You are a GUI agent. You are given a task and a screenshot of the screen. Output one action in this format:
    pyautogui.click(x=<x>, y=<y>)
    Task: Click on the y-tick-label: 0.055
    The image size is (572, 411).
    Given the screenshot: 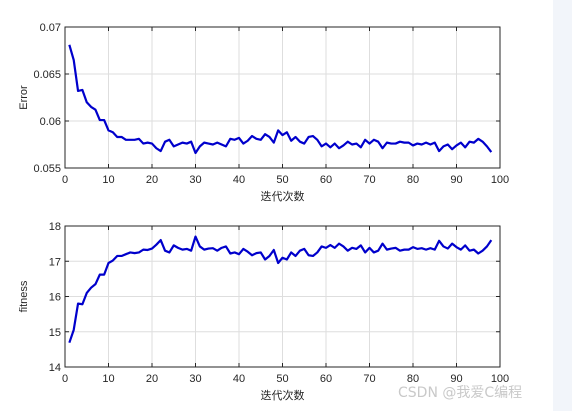 What is the action you would take?
    pyautogui.click(x=47, y=169)
    